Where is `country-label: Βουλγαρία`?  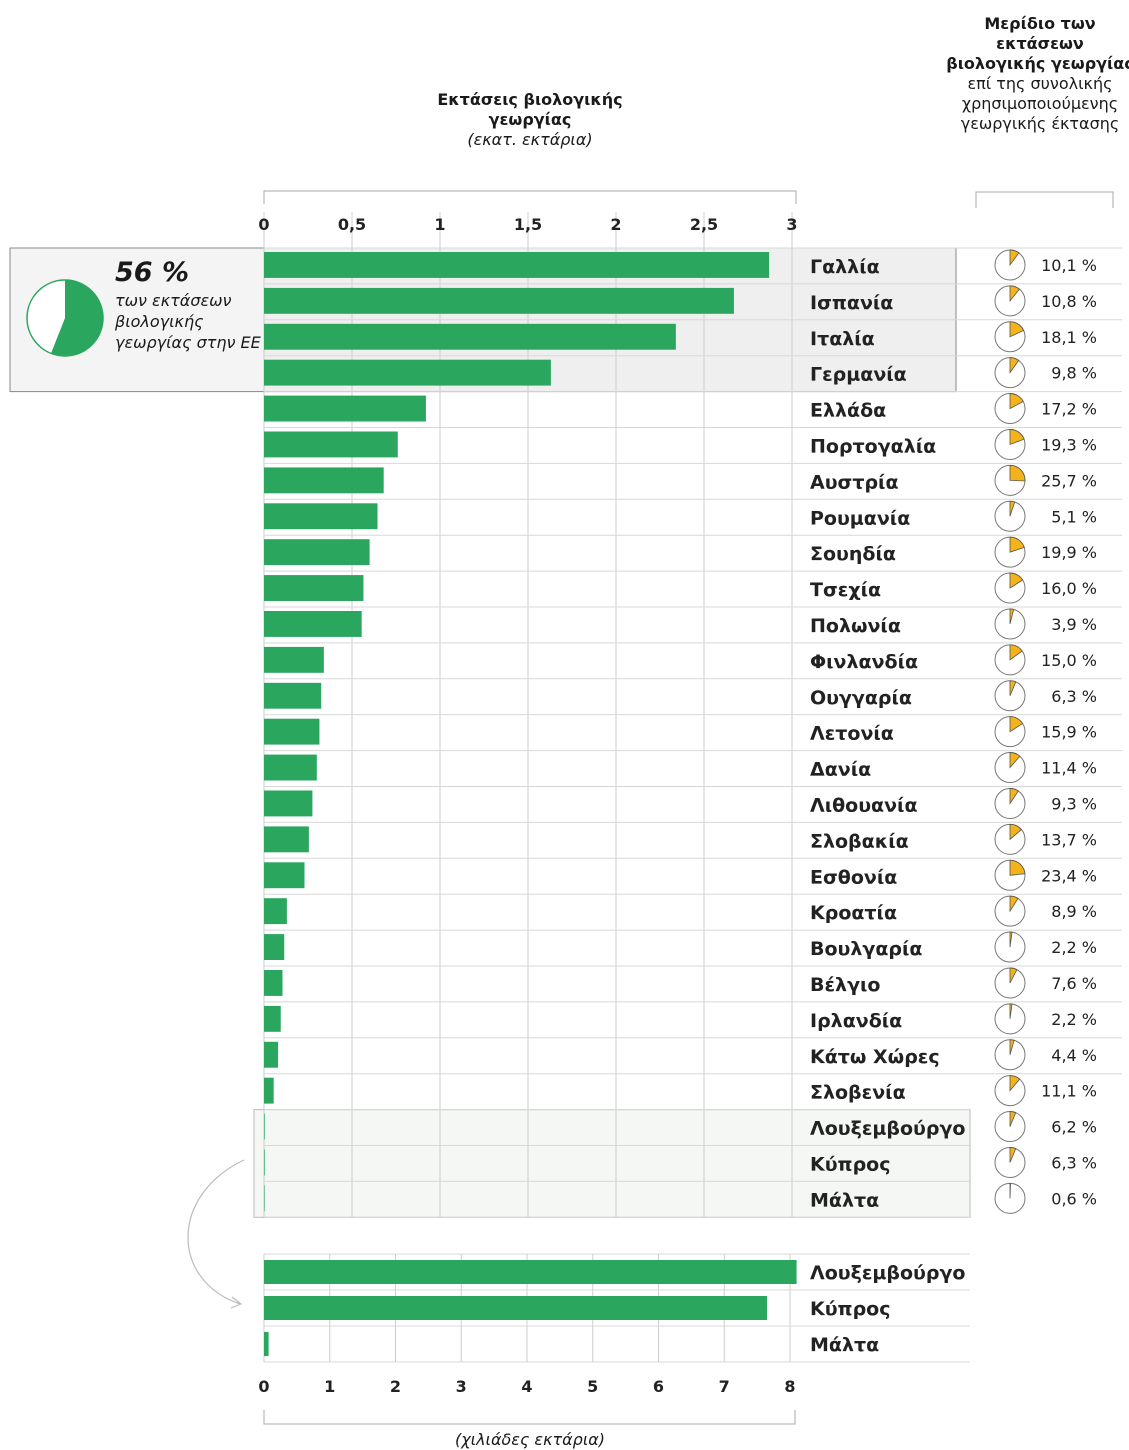
country-label: Βουλγαρία is located at coordinates (866, 949).